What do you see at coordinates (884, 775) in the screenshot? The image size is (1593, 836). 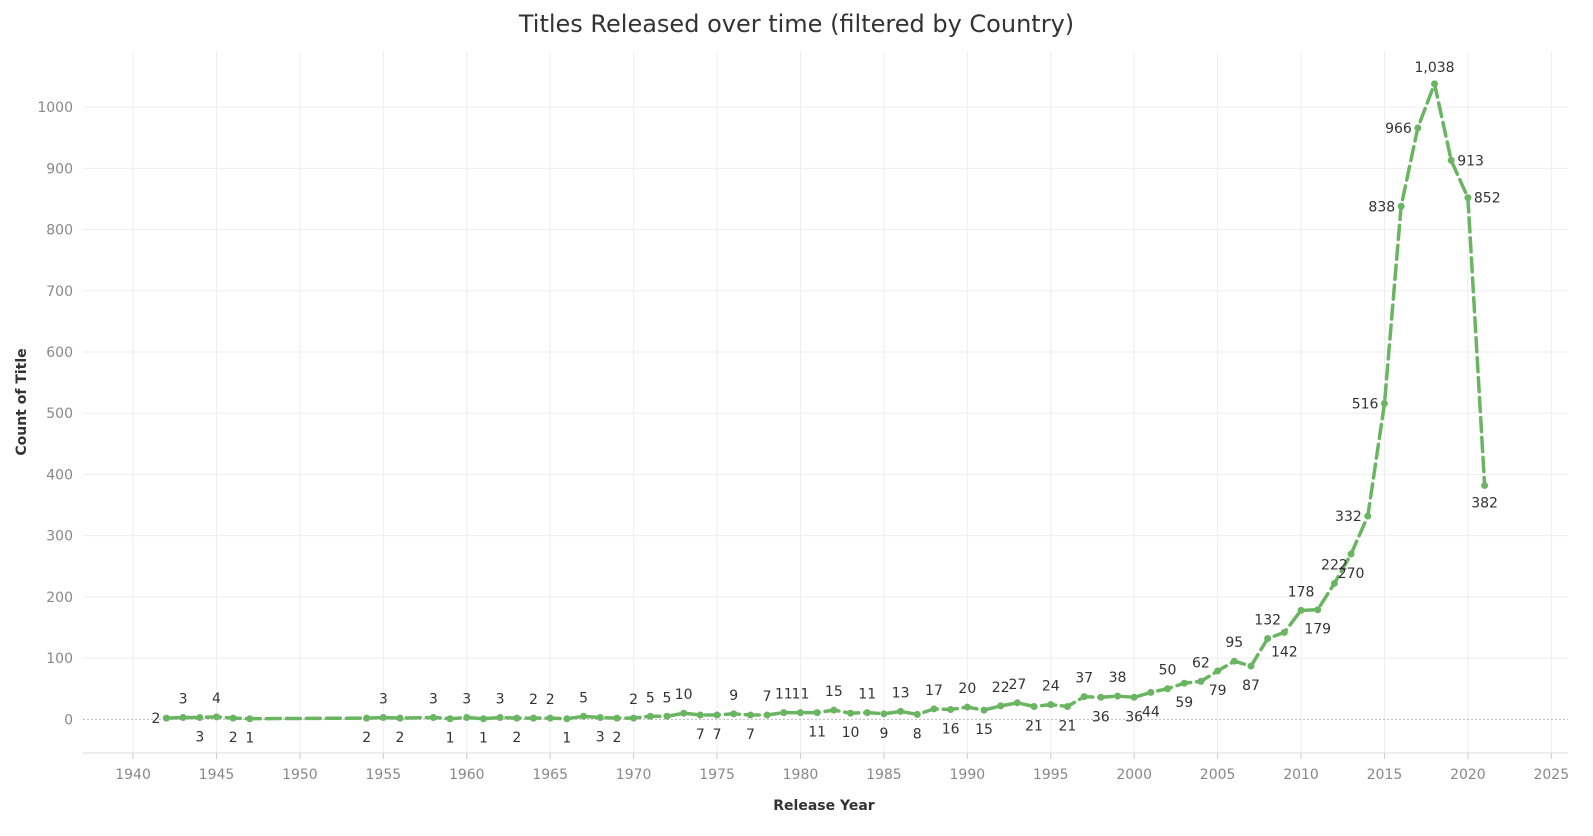 I see `x-tick-label: 1985` at bounding box center [884, 775].